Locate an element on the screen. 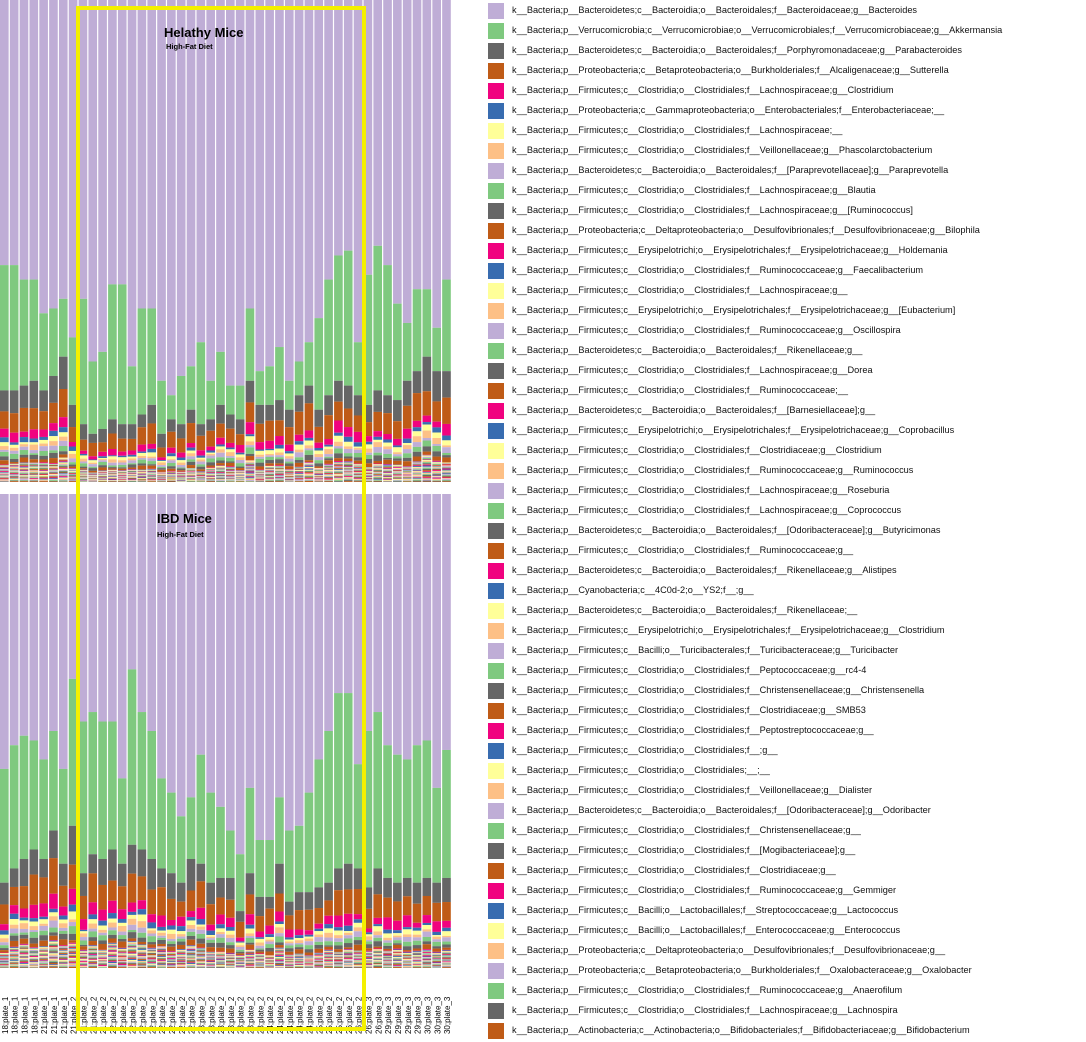 The height and width of the screenshot is (1042, 1086). x-tick-label: 21;plate_1 is located at coordinates (54, 1015).